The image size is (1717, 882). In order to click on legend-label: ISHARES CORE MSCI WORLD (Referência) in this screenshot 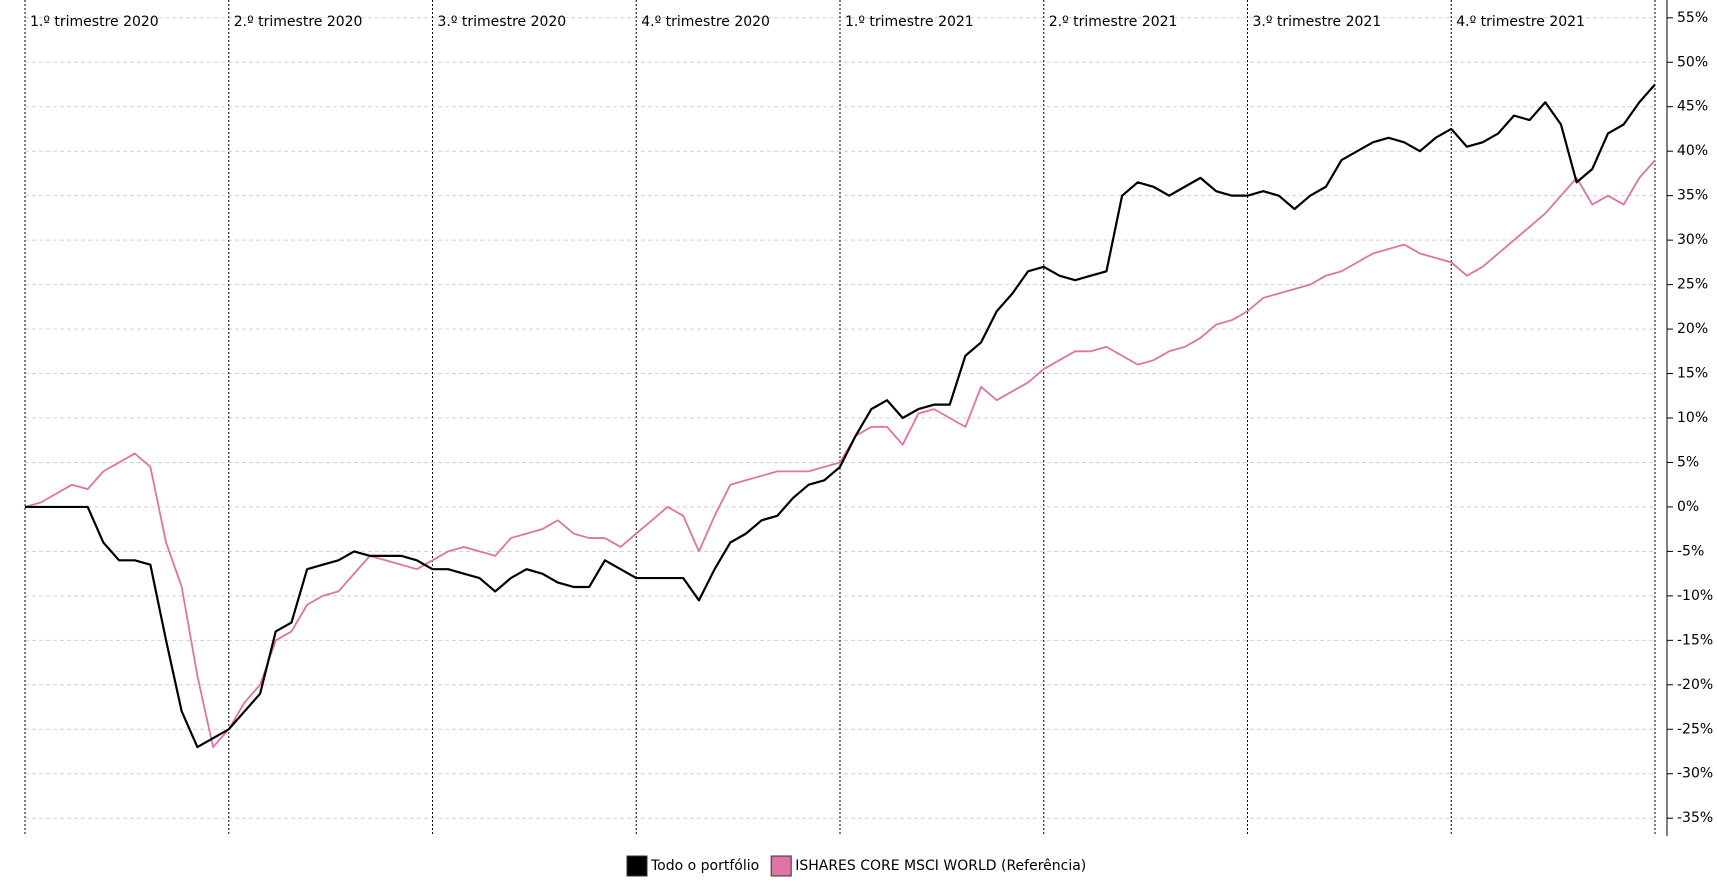, I will do `click(940, 866)`.